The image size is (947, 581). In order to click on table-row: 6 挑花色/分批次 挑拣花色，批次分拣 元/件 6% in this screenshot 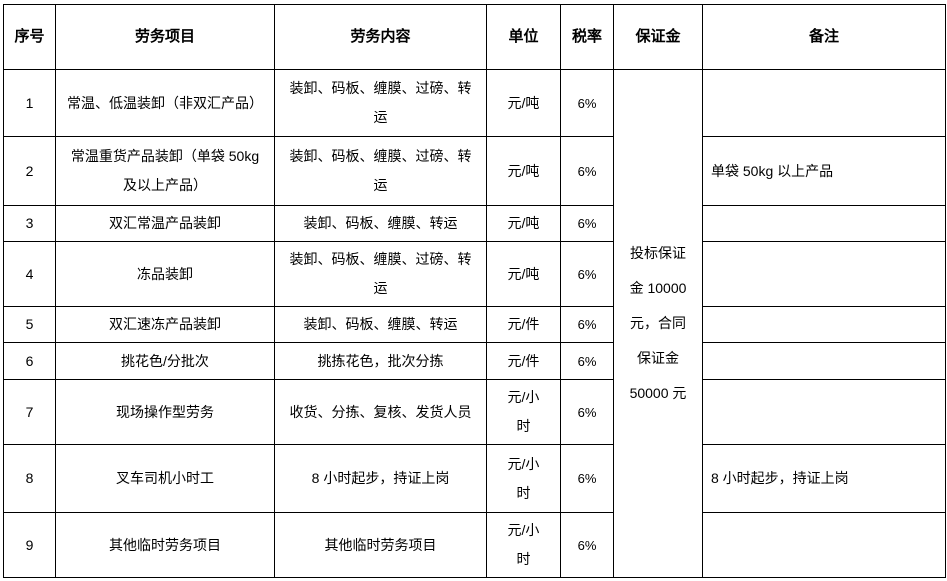, I will do `click(474, 361)`.